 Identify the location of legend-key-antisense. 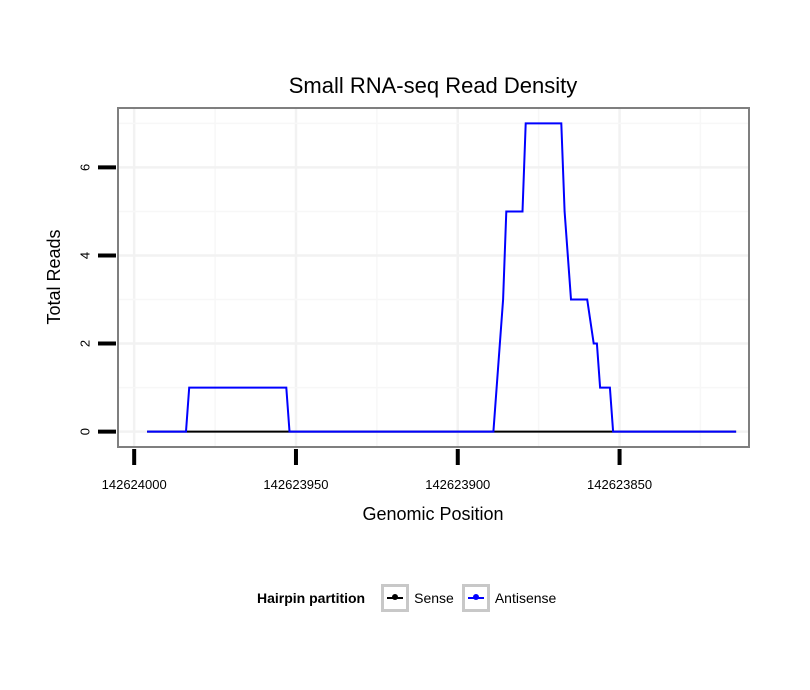
(475, 598).